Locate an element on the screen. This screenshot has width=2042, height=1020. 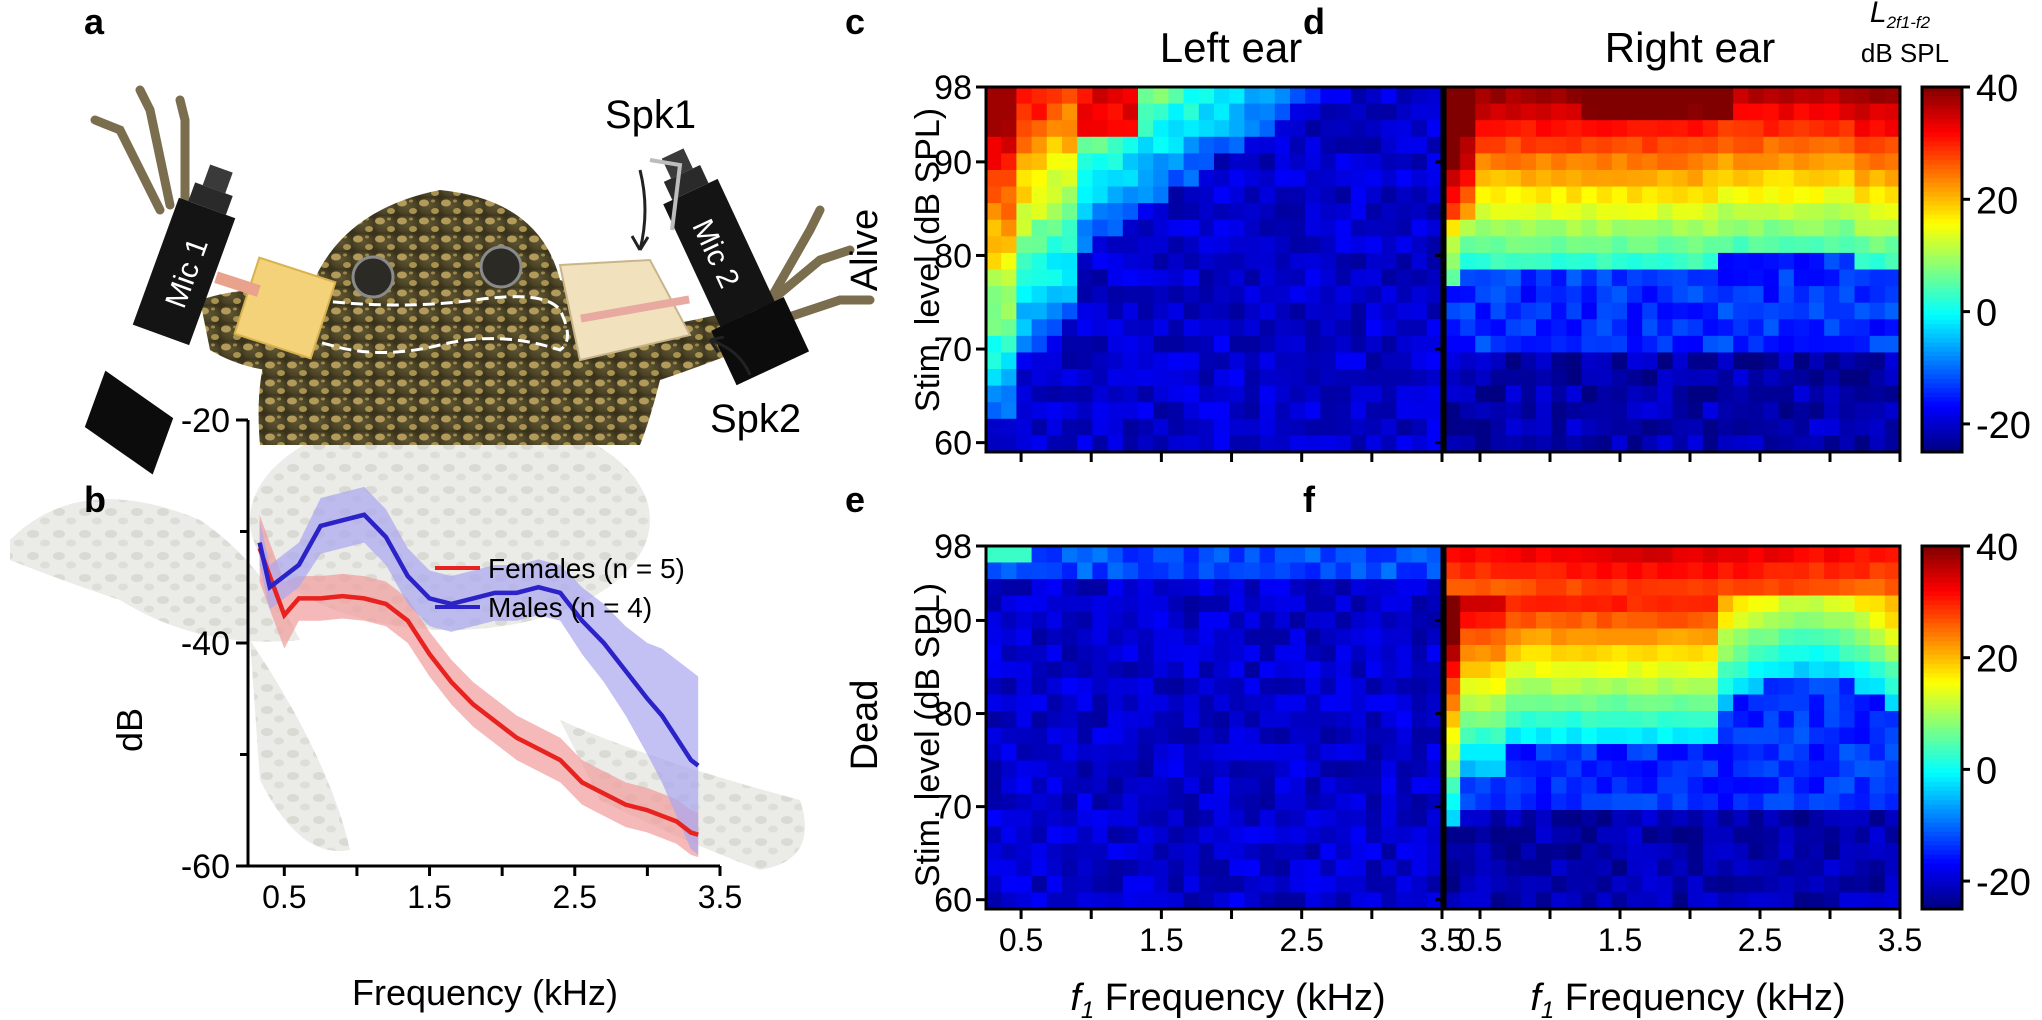
colorbar-frame is located at coordinates (1942, 727).